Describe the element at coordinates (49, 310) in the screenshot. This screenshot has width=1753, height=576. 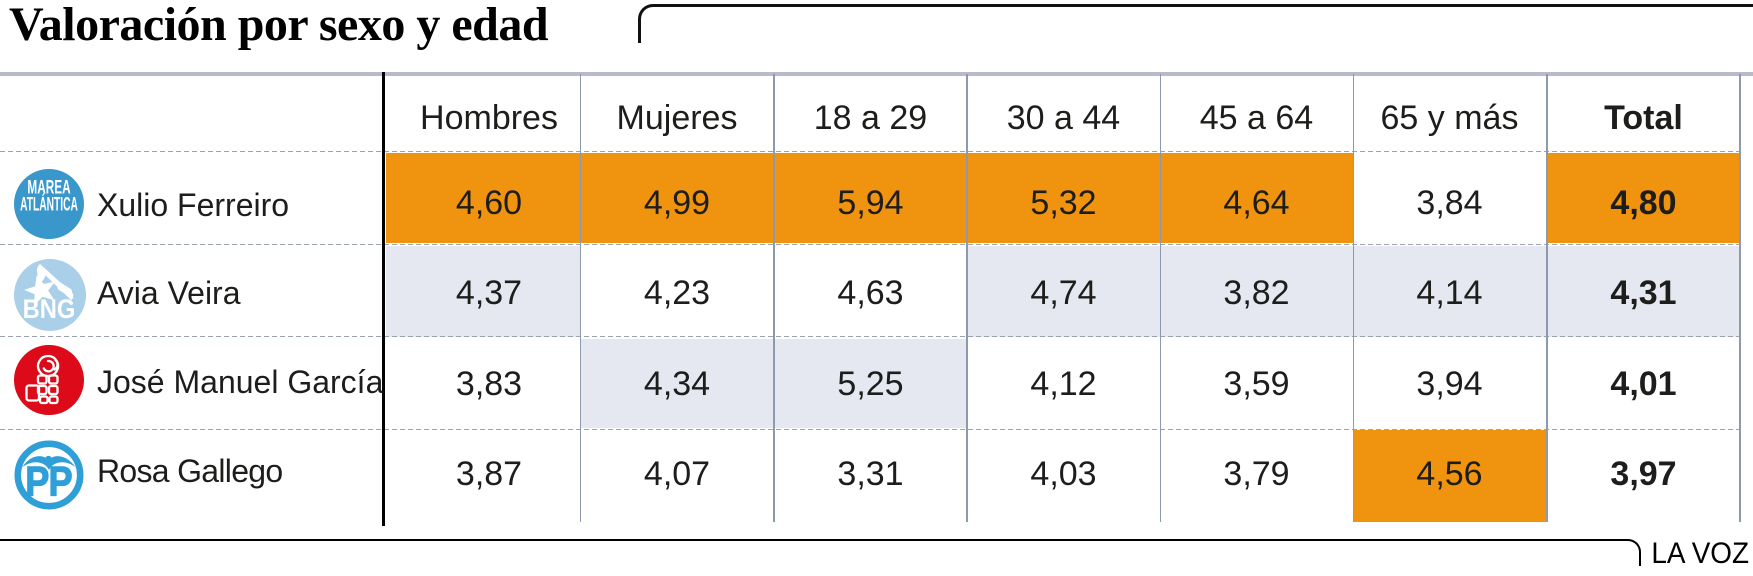
I see `svg-text: BNG` at that location.